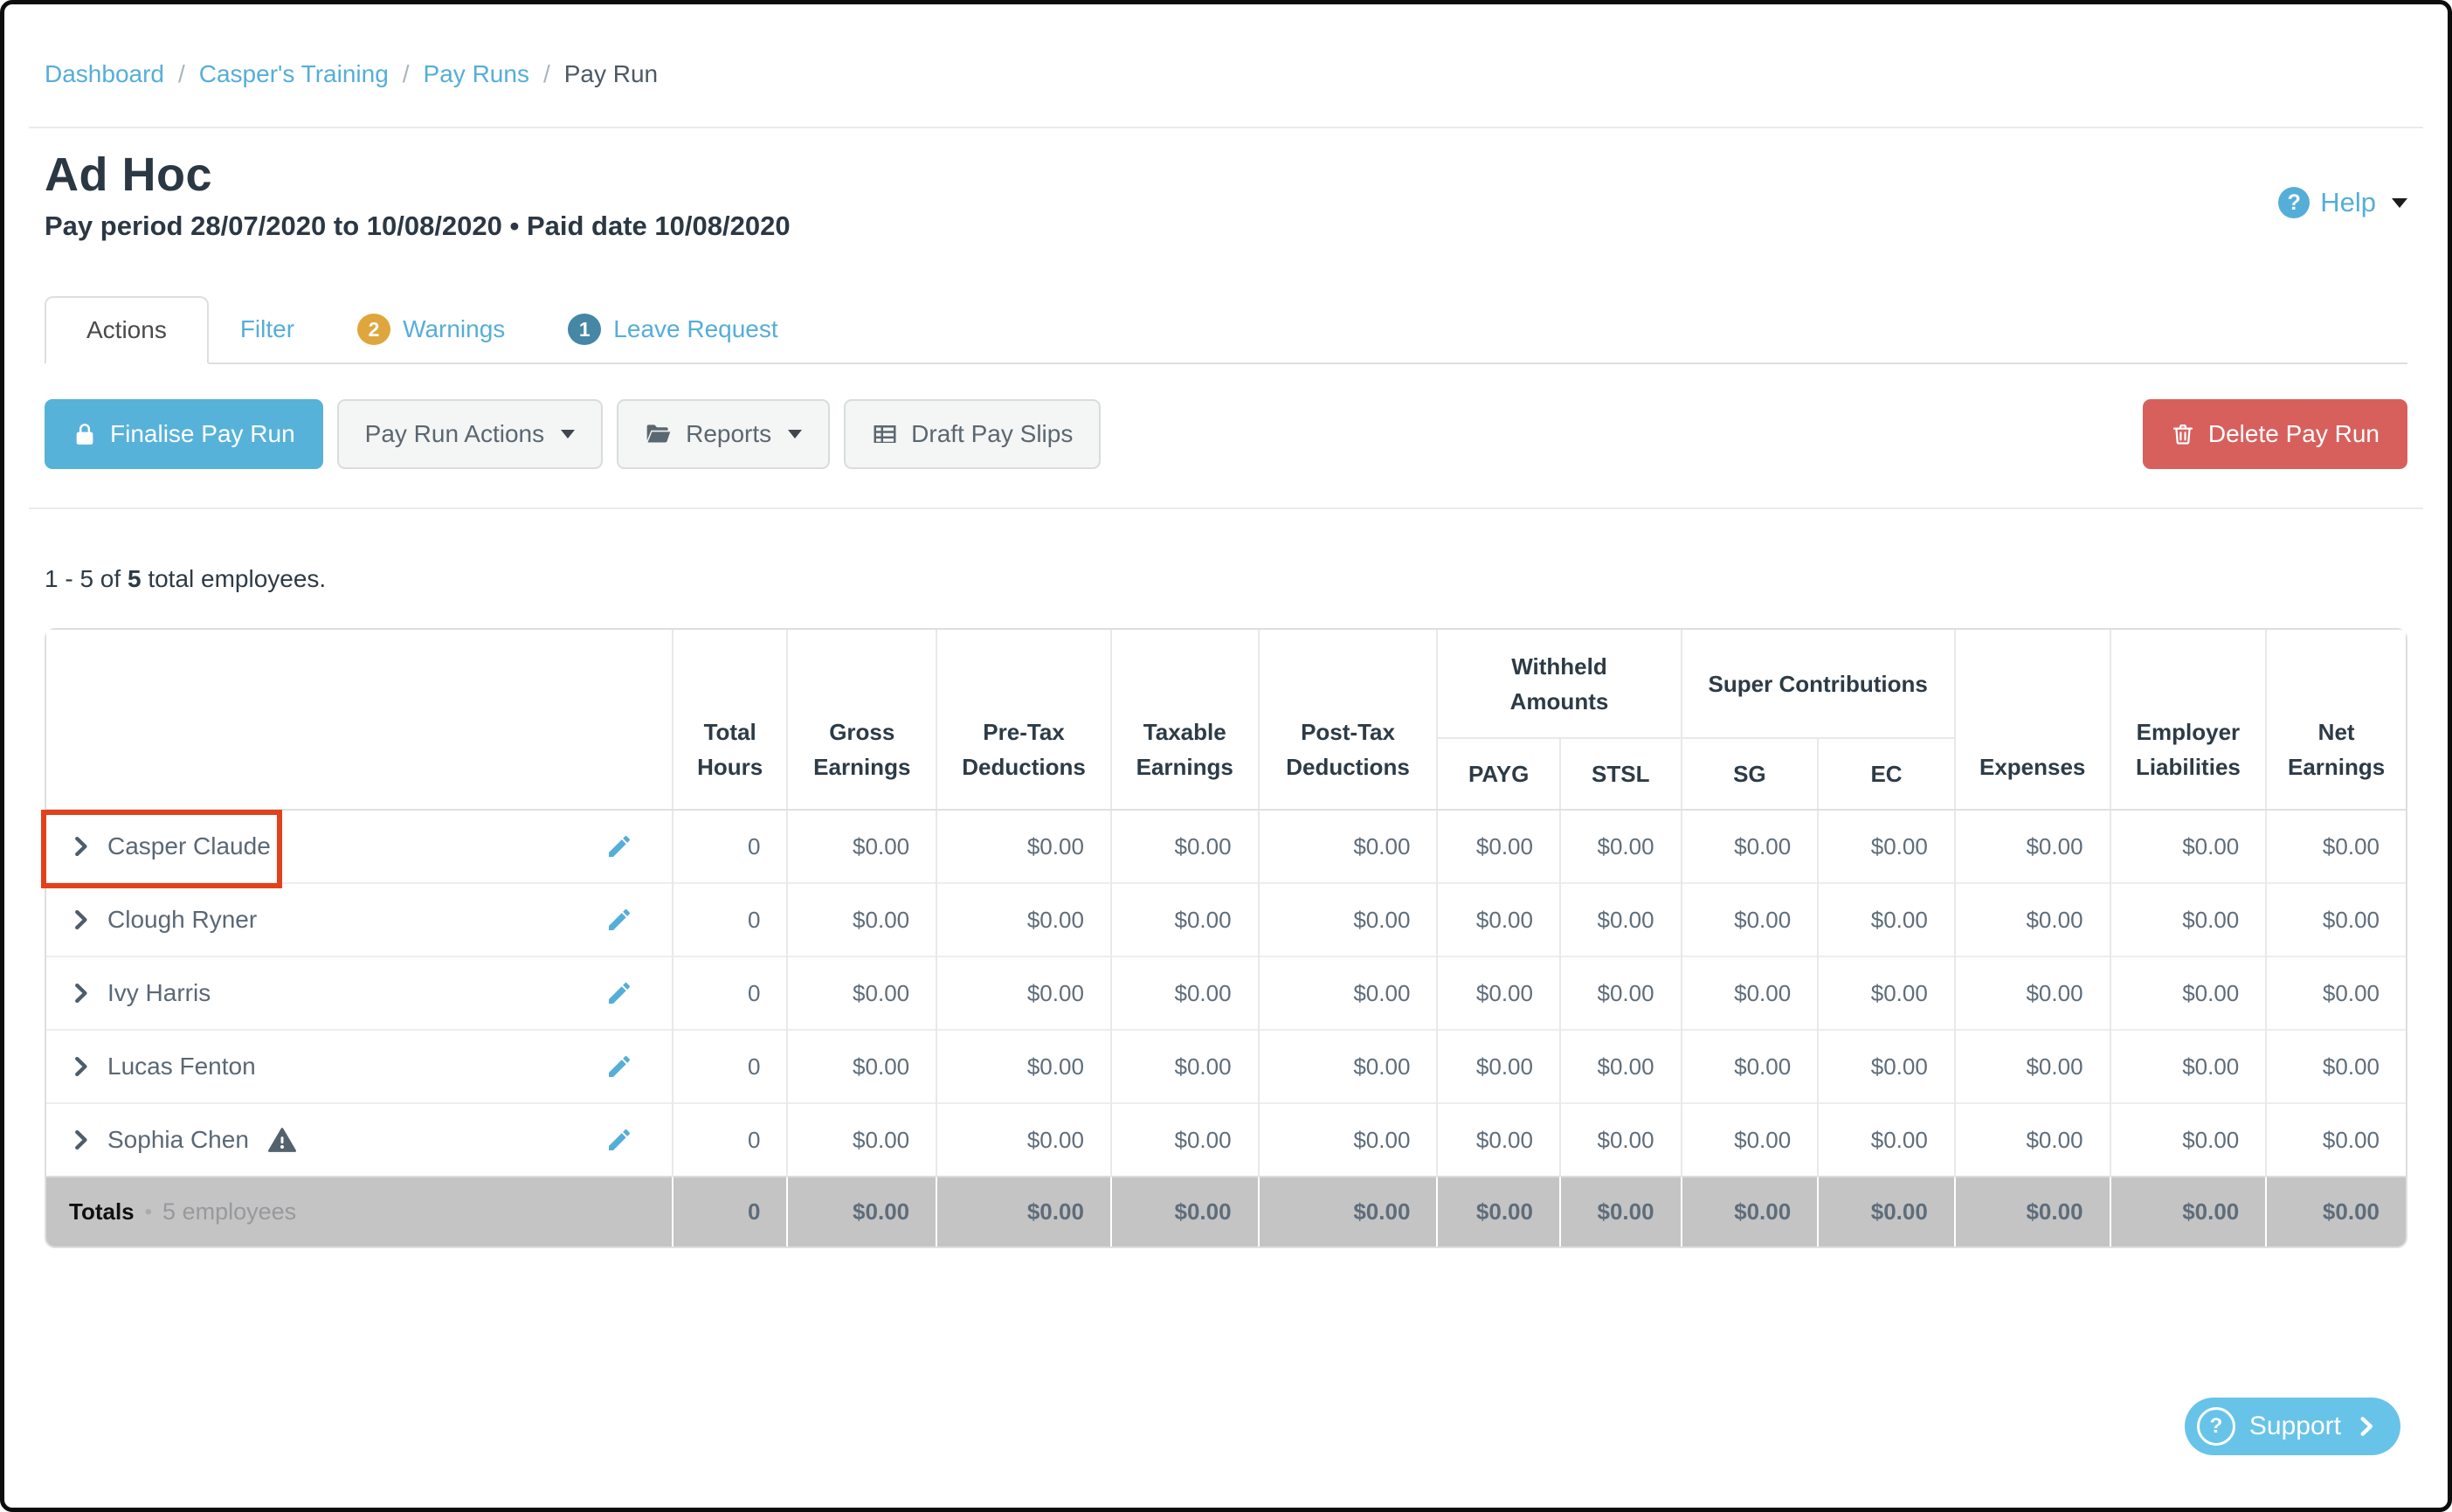 Image resolution: width=2452 pixels, height=1512 pixels. I want to click on pay-run-actions-button: Pay Run Actions, so click(470, 434).